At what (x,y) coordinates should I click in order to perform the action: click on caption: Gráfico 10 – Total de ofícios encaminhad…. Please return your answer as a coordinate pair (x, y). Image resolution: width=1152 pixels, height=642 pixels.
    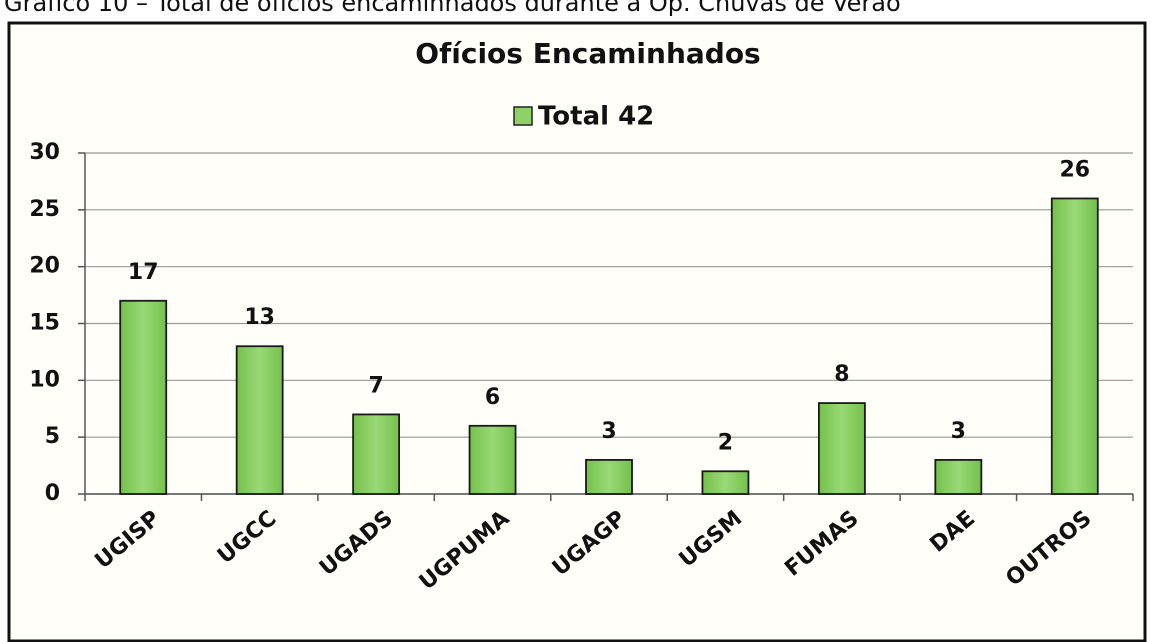
    Looking at the image, I should click on (452, 8).